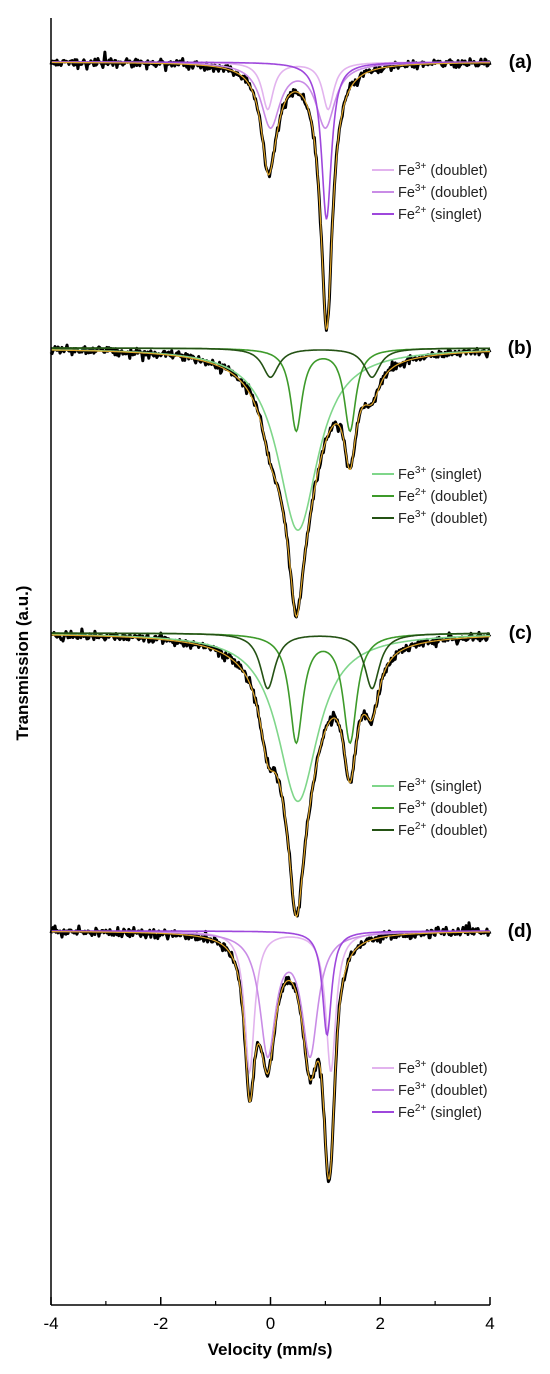 The height and width of the screenshot is (1374, 550). Describe the element at coordinates (380, 1323) in the screenshot. I see `x-tick-label: 2` at that location.